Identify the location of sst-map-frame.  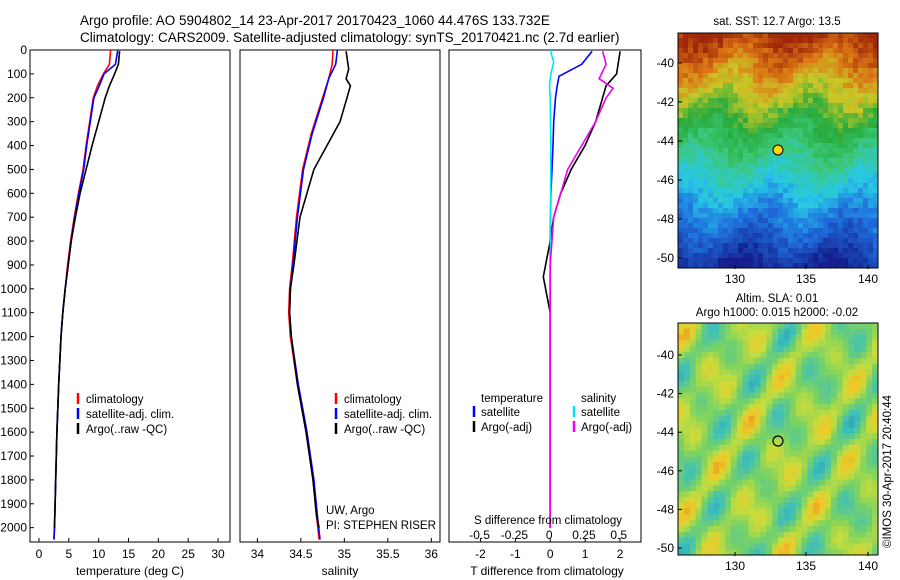
(778, 150).